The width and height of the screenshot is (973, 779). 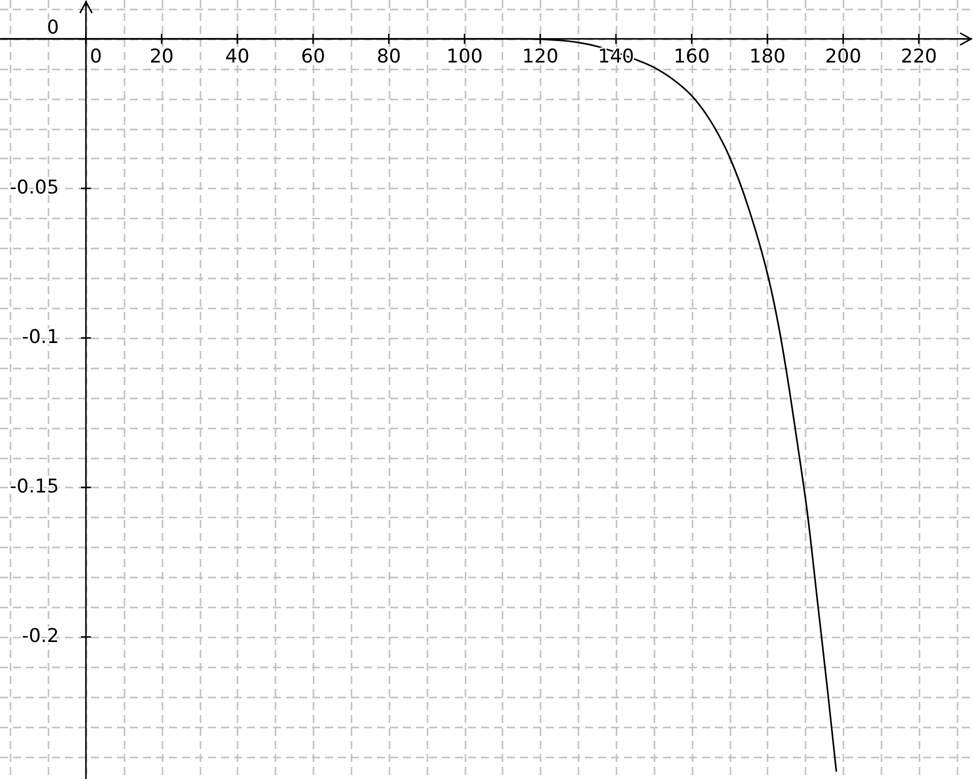 What do you see at coordinates (616, 56) in the screenshot?
I see `x-tick-label: 140` at bounding box center [616, 56].